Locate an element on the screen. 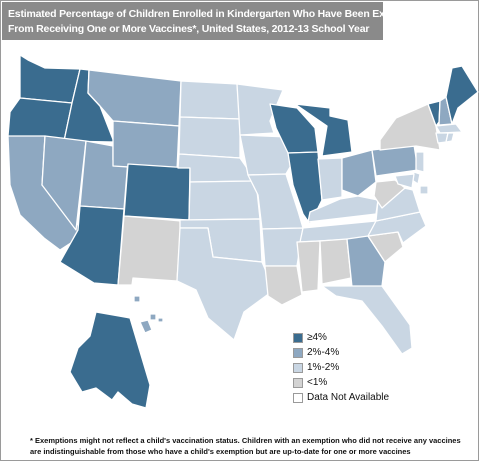  state-NV is located at coordinates (64, 183).